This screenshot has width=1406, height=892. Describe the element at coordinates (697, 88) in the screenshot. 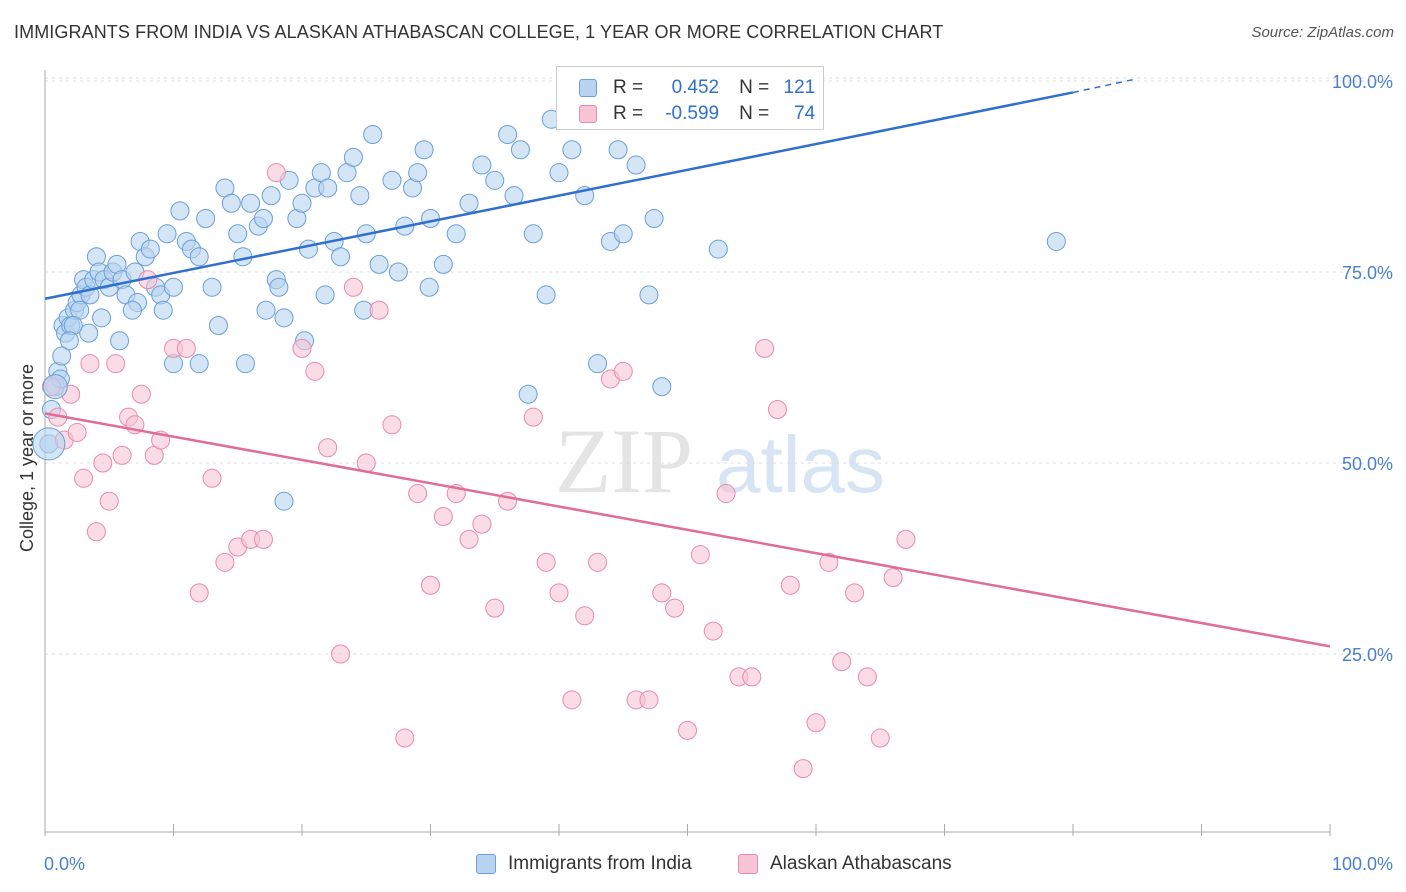

I see `legend-row-india: R = 0.452 N = 121` at that location.